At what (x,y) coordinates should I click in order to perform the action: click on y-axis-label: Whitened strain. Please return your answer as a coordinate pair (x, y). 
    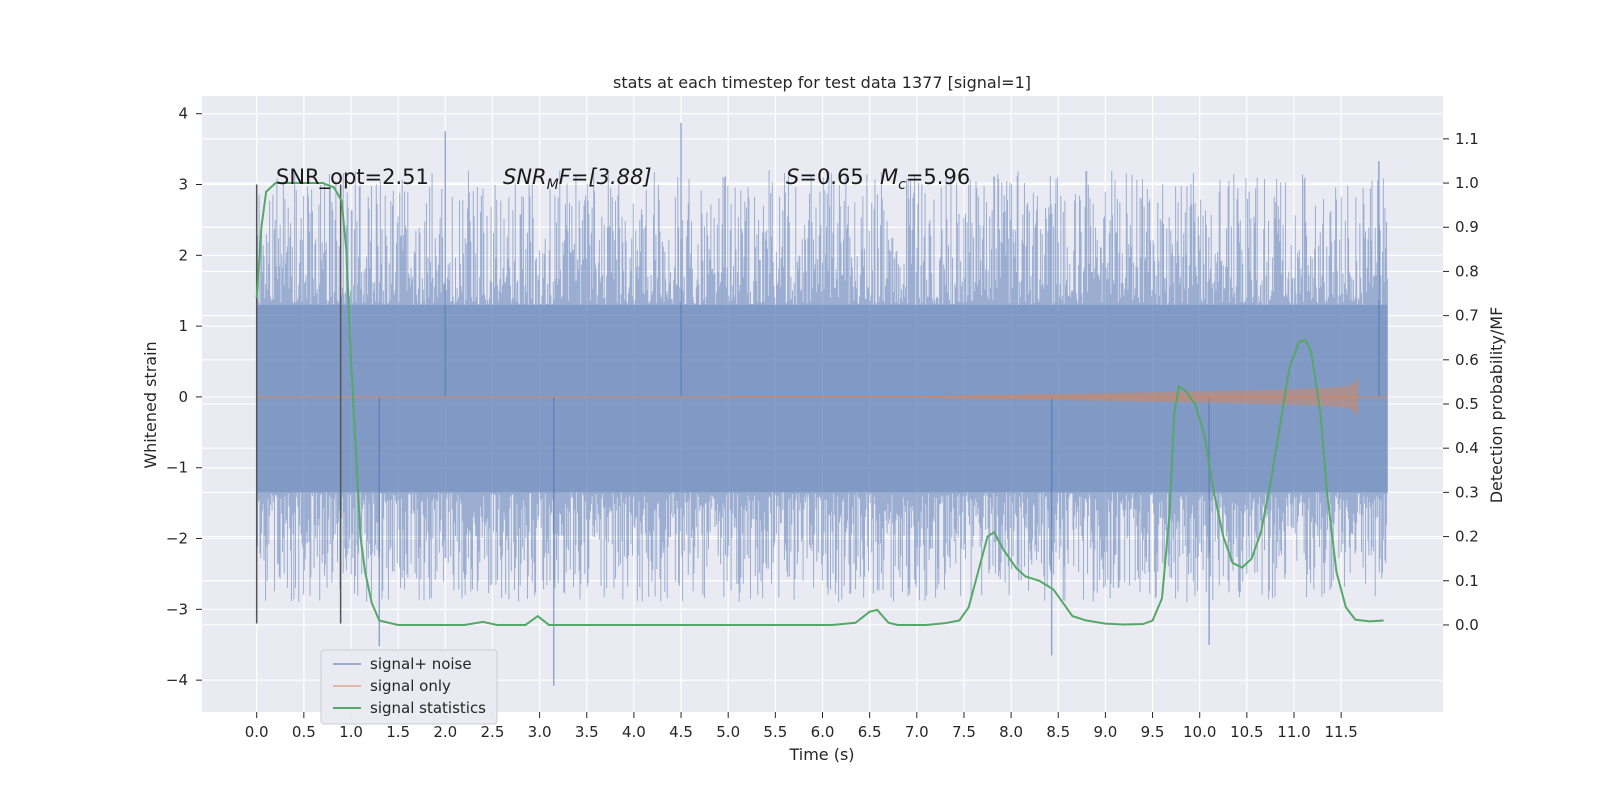
    Looking at the image, I should click on (150, 404).